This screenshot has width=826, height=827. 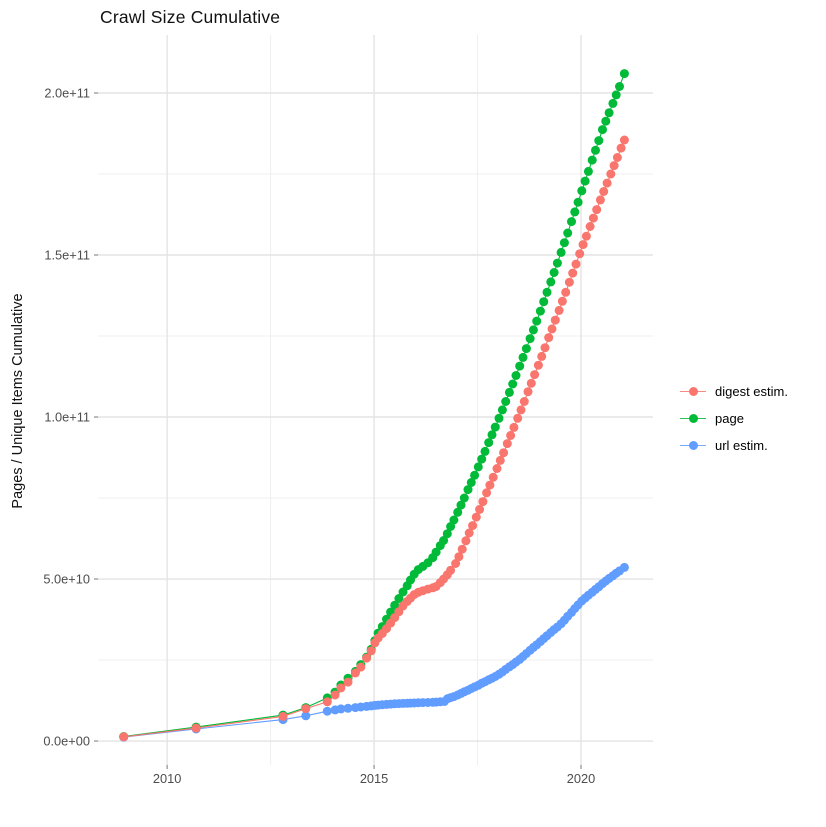 I want to click on legend-item-page: page, so click(x=734, y=418).